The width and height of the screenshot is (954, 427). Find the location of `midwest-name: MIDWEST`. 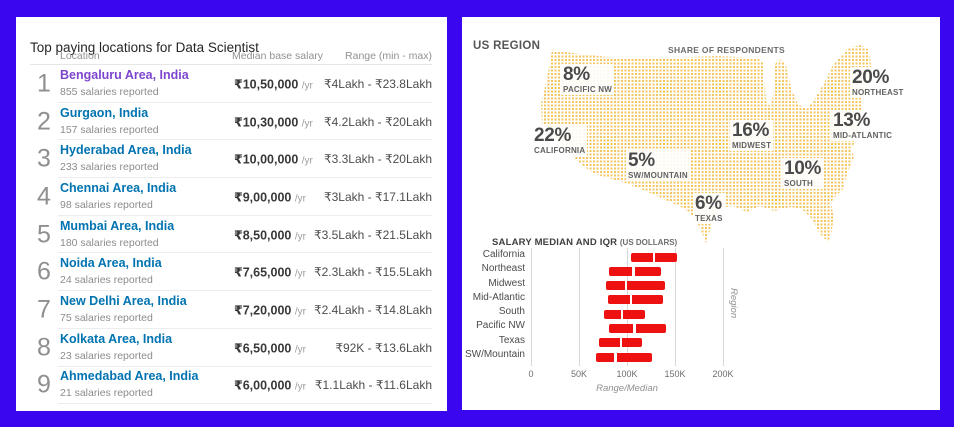

midwest-name: MIDWEST is located at coordinates (752, 145).